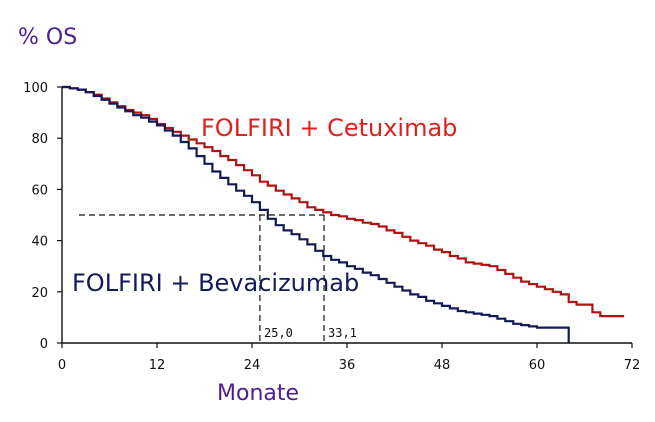 The width and height of the screenshot is (655, 422). What do you see at coordinates (39, 139) in the screenshot?
I see `y-tick-label: 80` at bounding box center [39, 139].